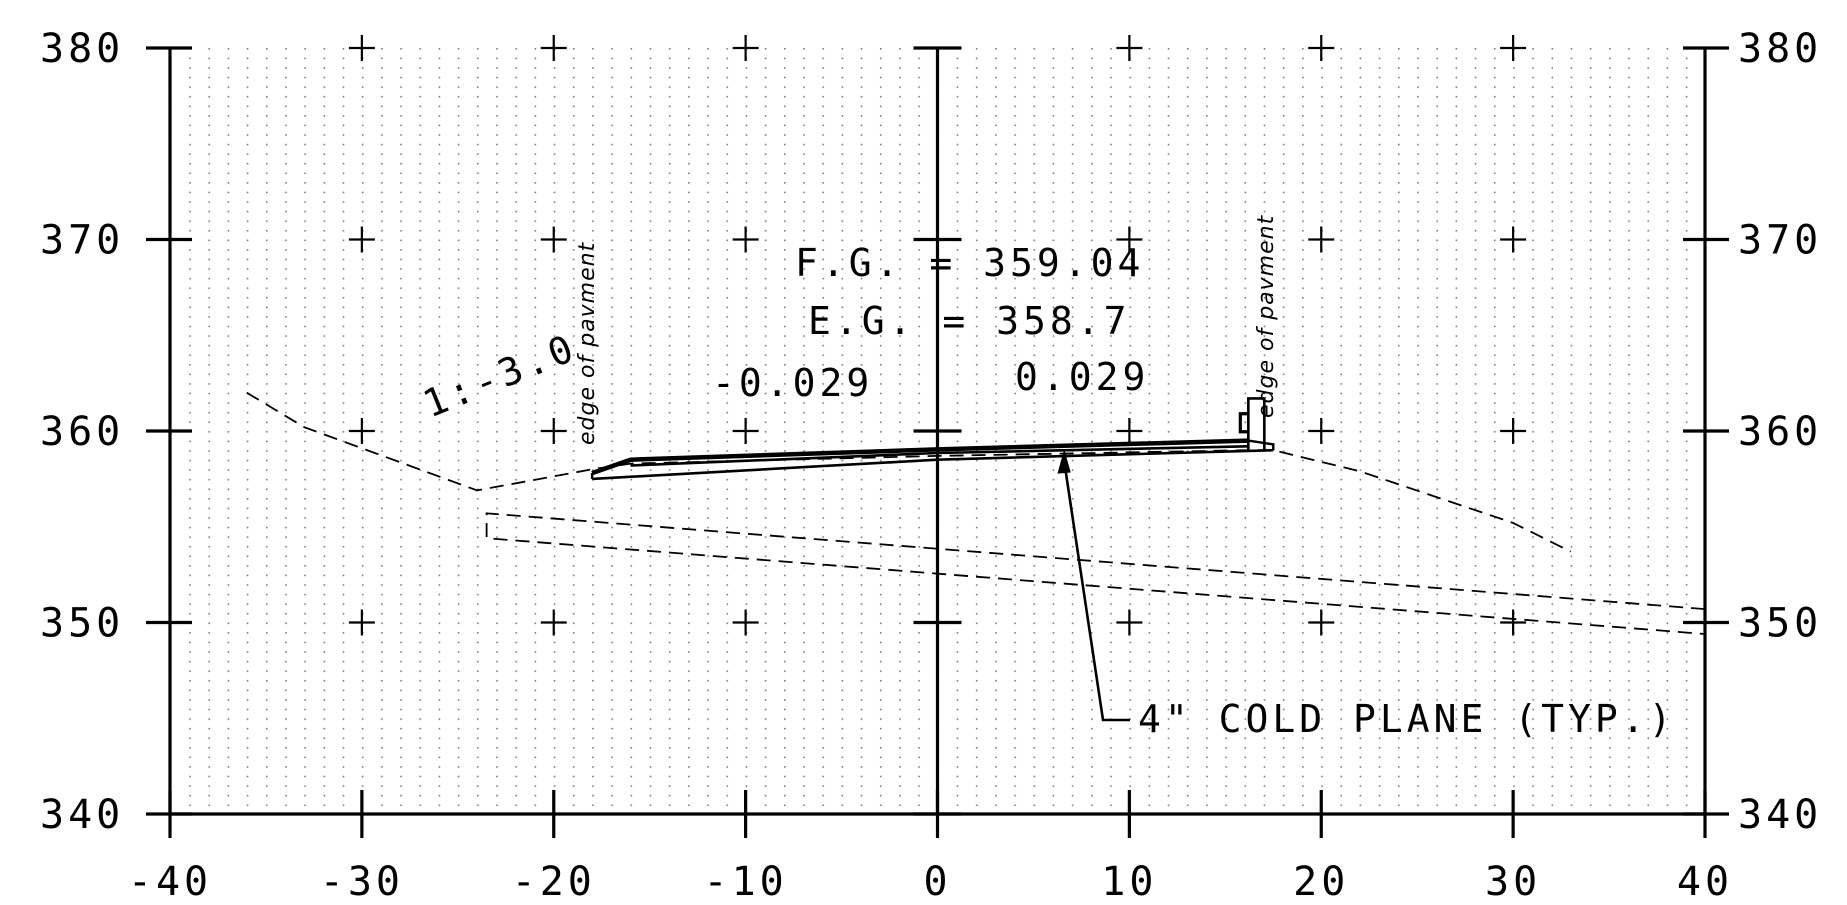  Describe the element at coordinates (1780, 49) in the screenshot. I see `y-tick-label-right: 380` at that location.